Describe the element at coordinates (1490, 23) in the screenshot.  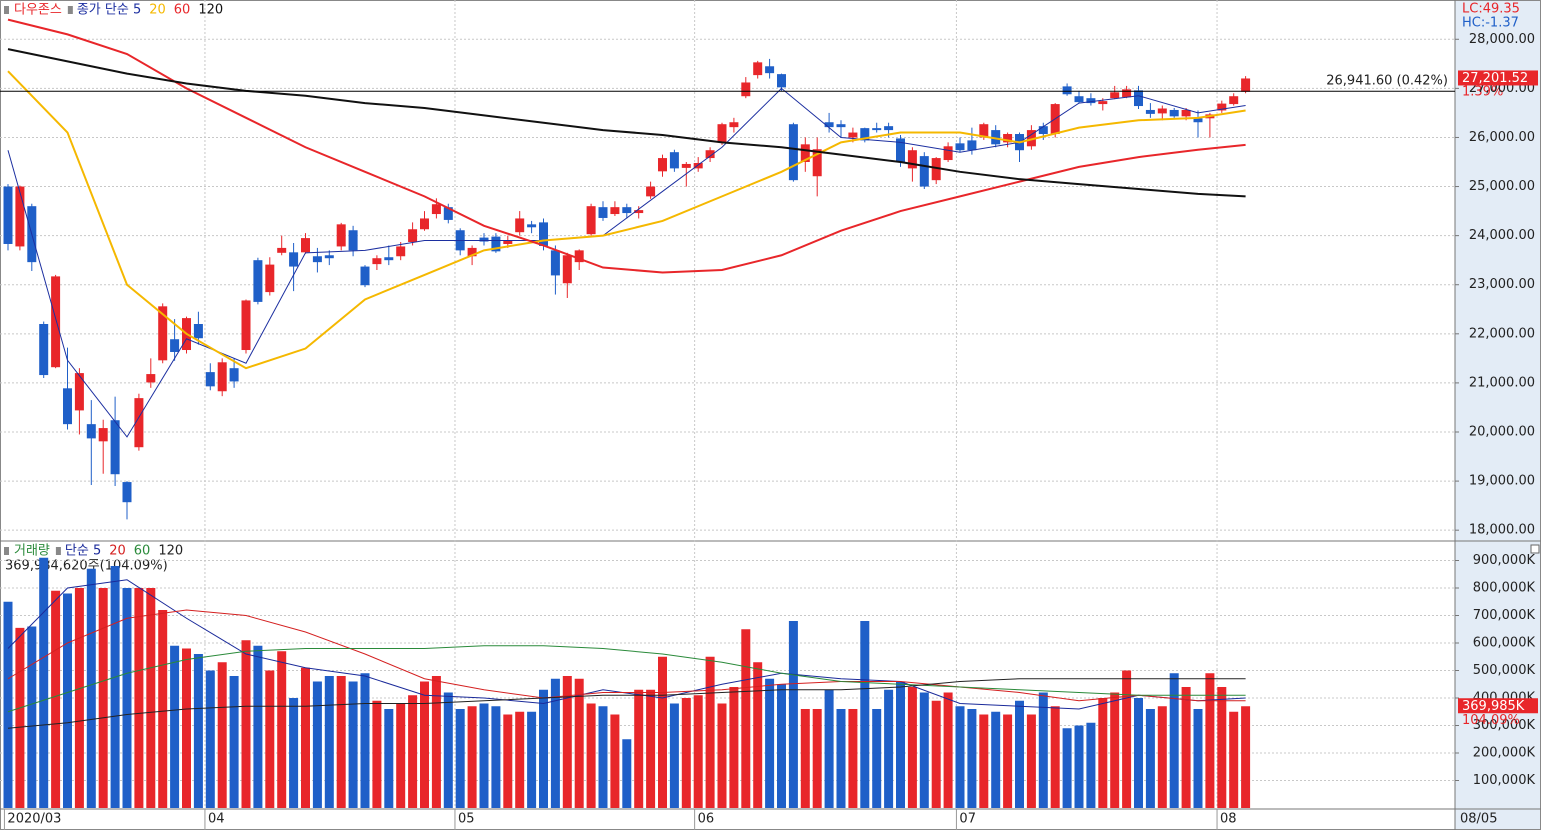
I see `hc-label: HC:-1.37` at that location.